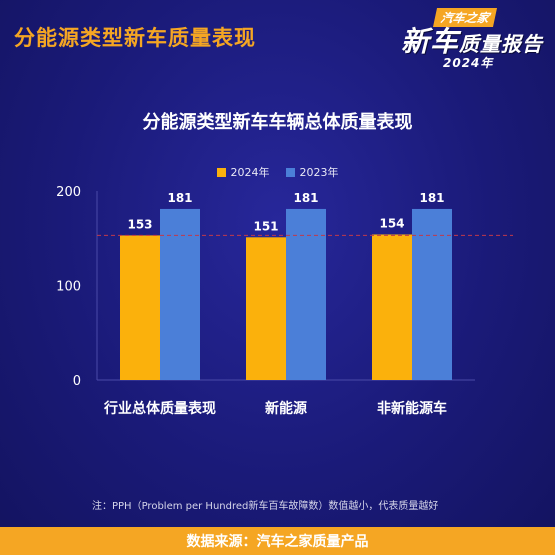 This screenshot has width=555, height=555. I want to click on chart-title: 分能源类型新车车辆总体质量表现, so click(277, 122).